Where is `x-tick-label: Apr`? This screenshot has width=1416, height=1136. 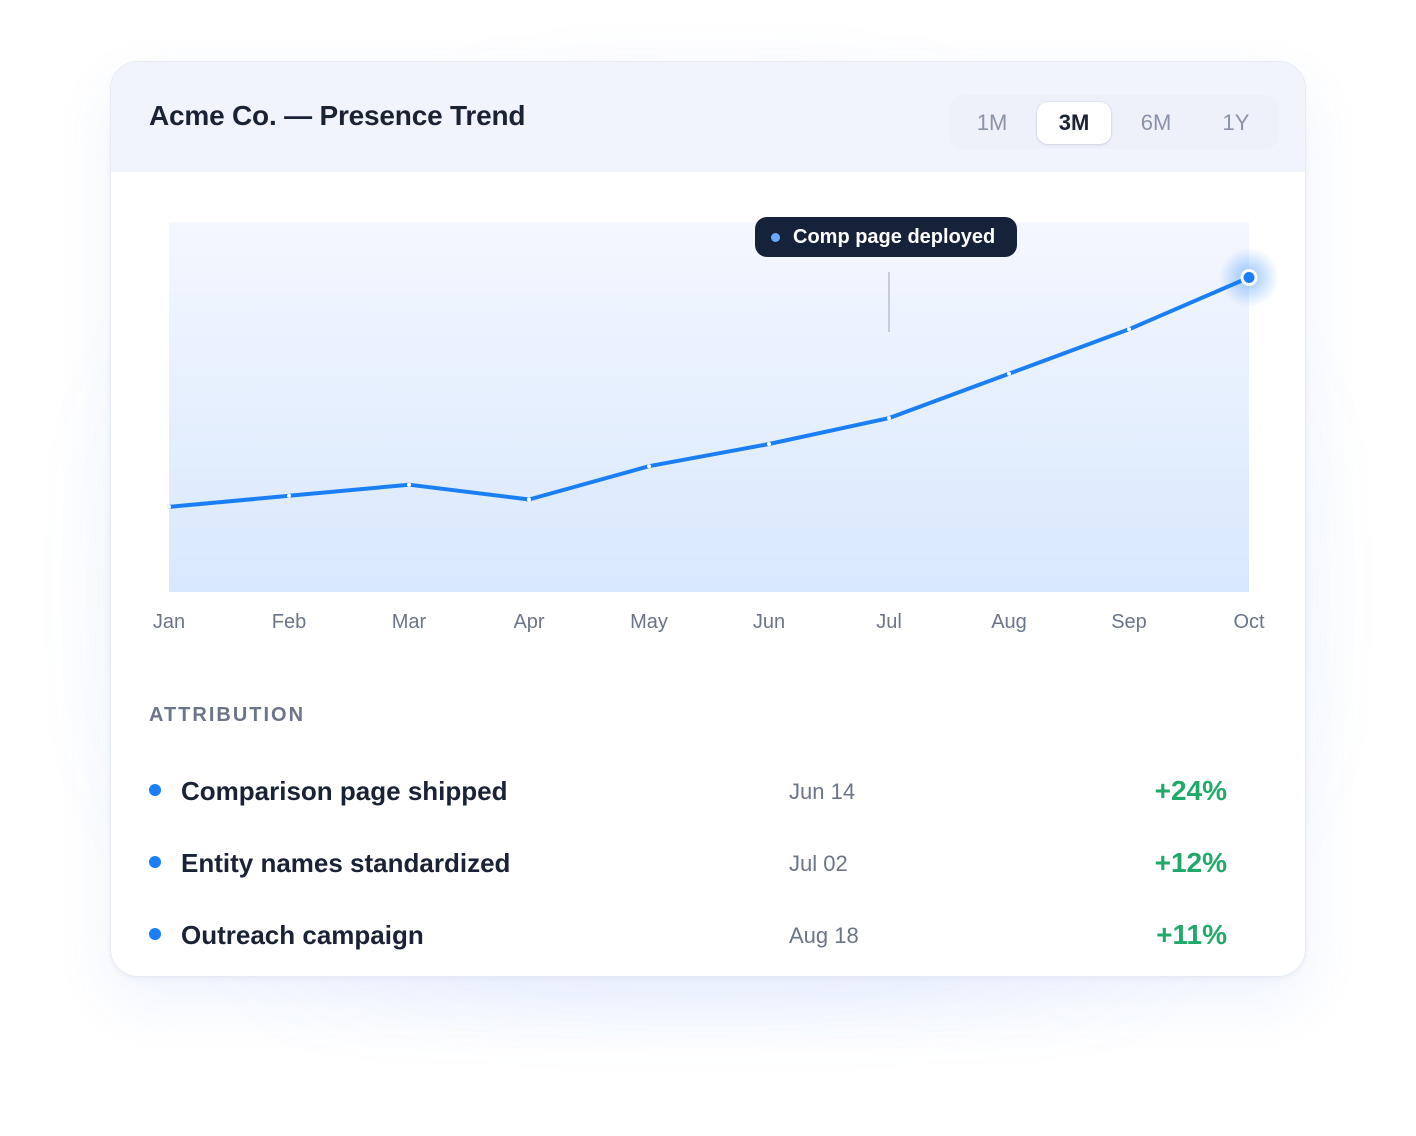 x-tick-label: Apr is located at coordinates (529, 622).